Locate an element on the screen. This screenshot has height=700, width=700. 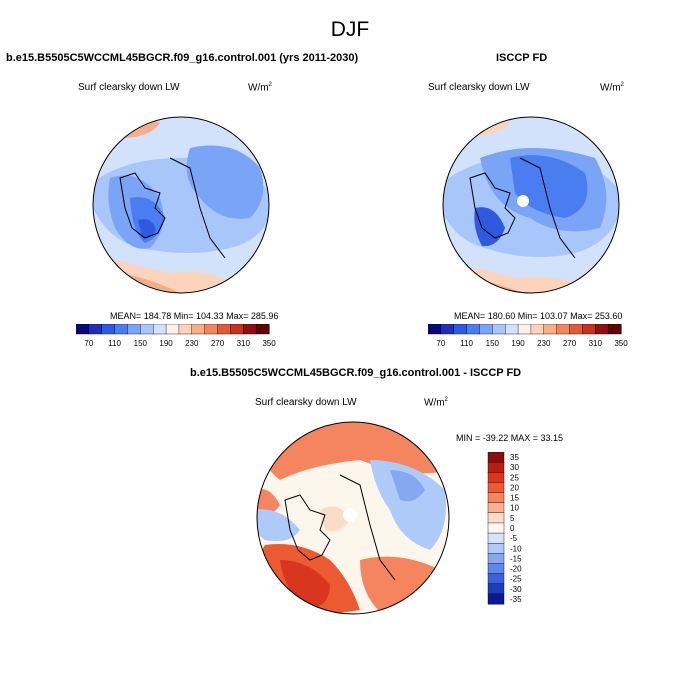
colorbar-tick-label: 0 is located at coordinates (512, 528).